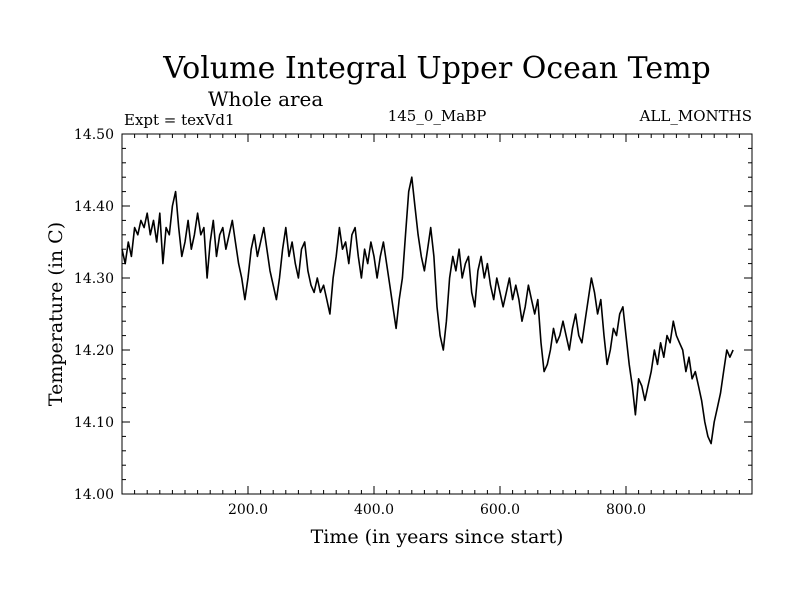 The width and height of the screenshot is (800, 604). Describe the element at coordinates (94, 207) in the screenshot. I see `y-tick-label: 14.40` at that location.